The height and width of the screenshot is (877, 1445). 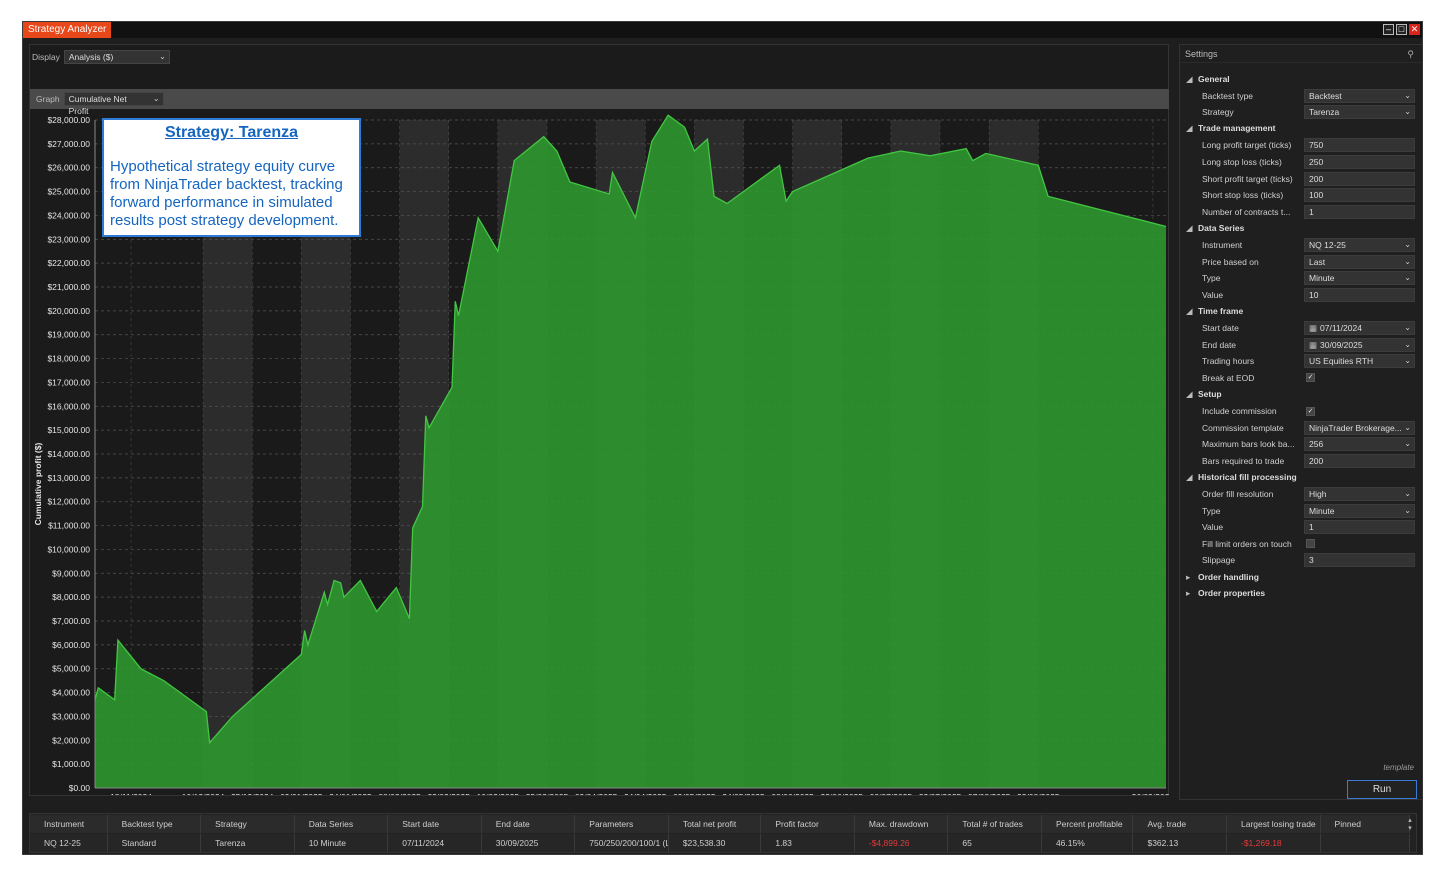 I want to click on column-header: Data Series, so click(x=342, y=824).